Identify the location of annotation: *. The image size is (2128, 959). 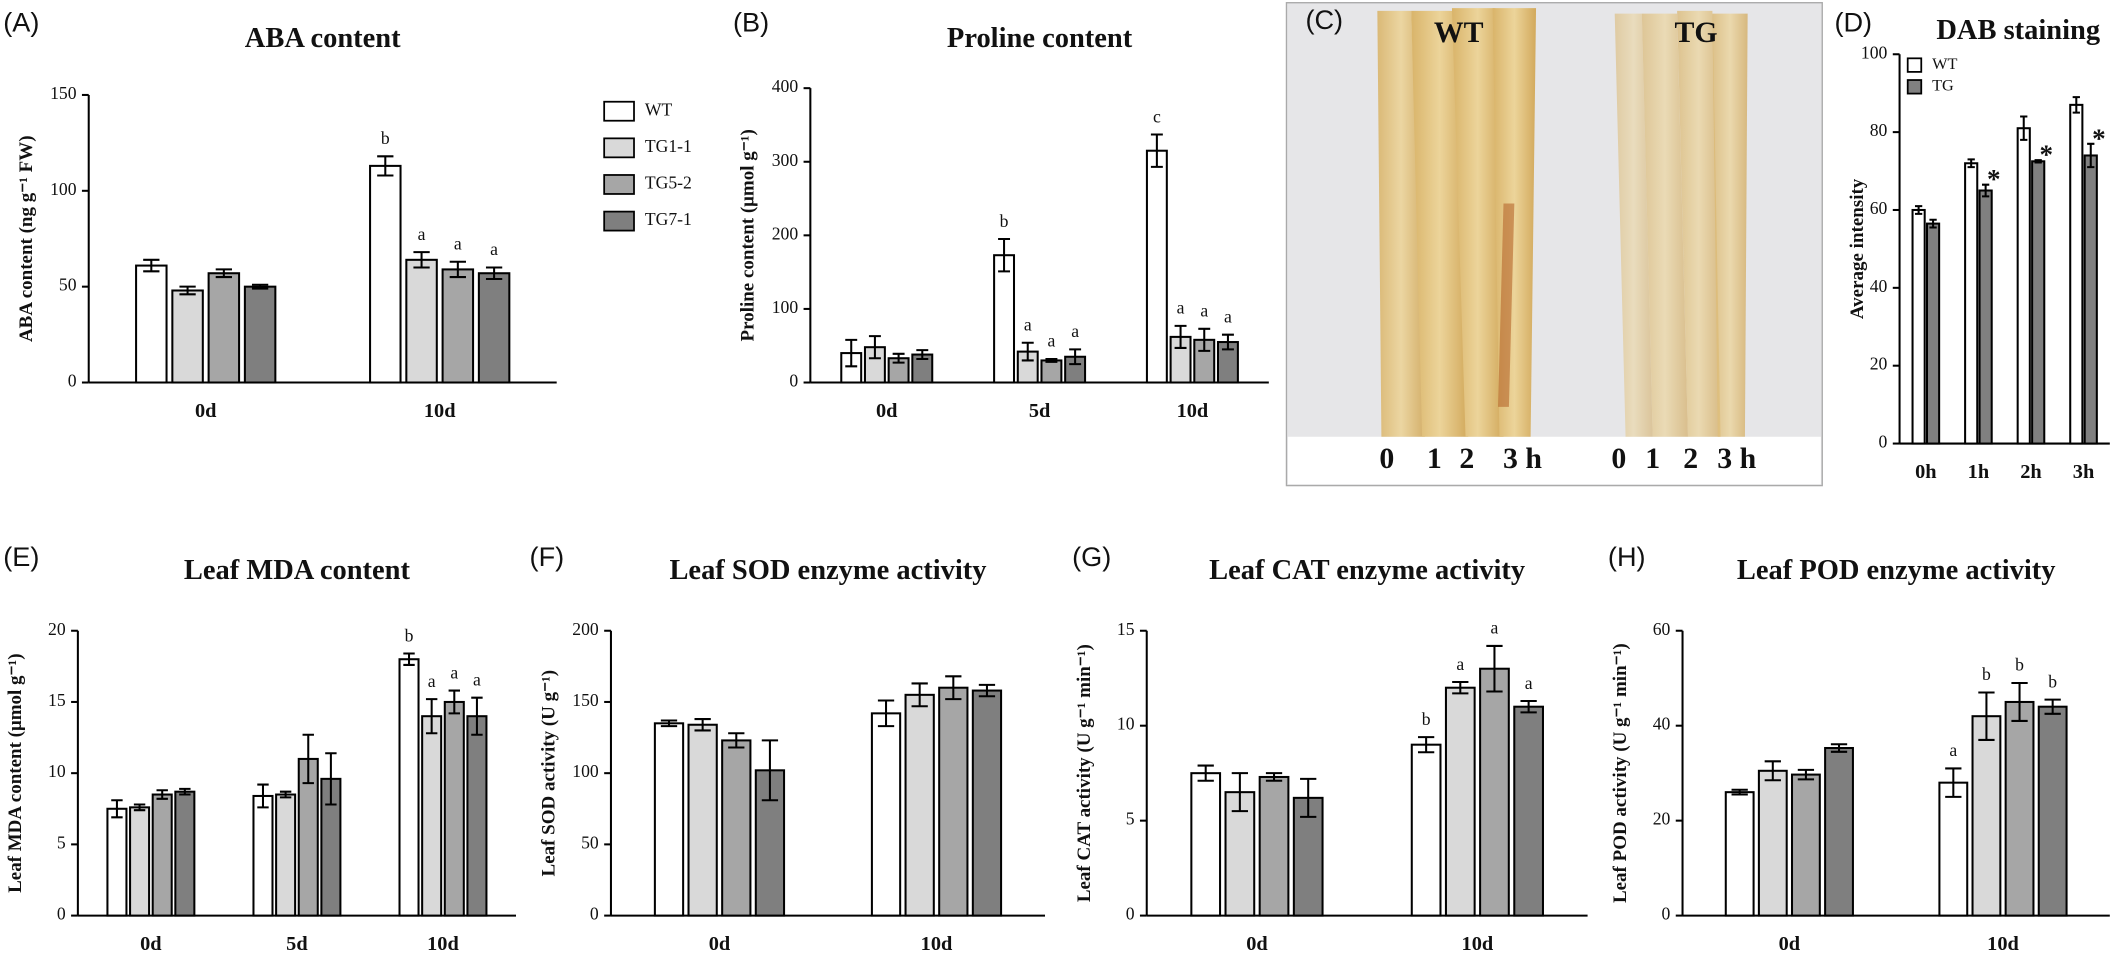
(2047, 155).